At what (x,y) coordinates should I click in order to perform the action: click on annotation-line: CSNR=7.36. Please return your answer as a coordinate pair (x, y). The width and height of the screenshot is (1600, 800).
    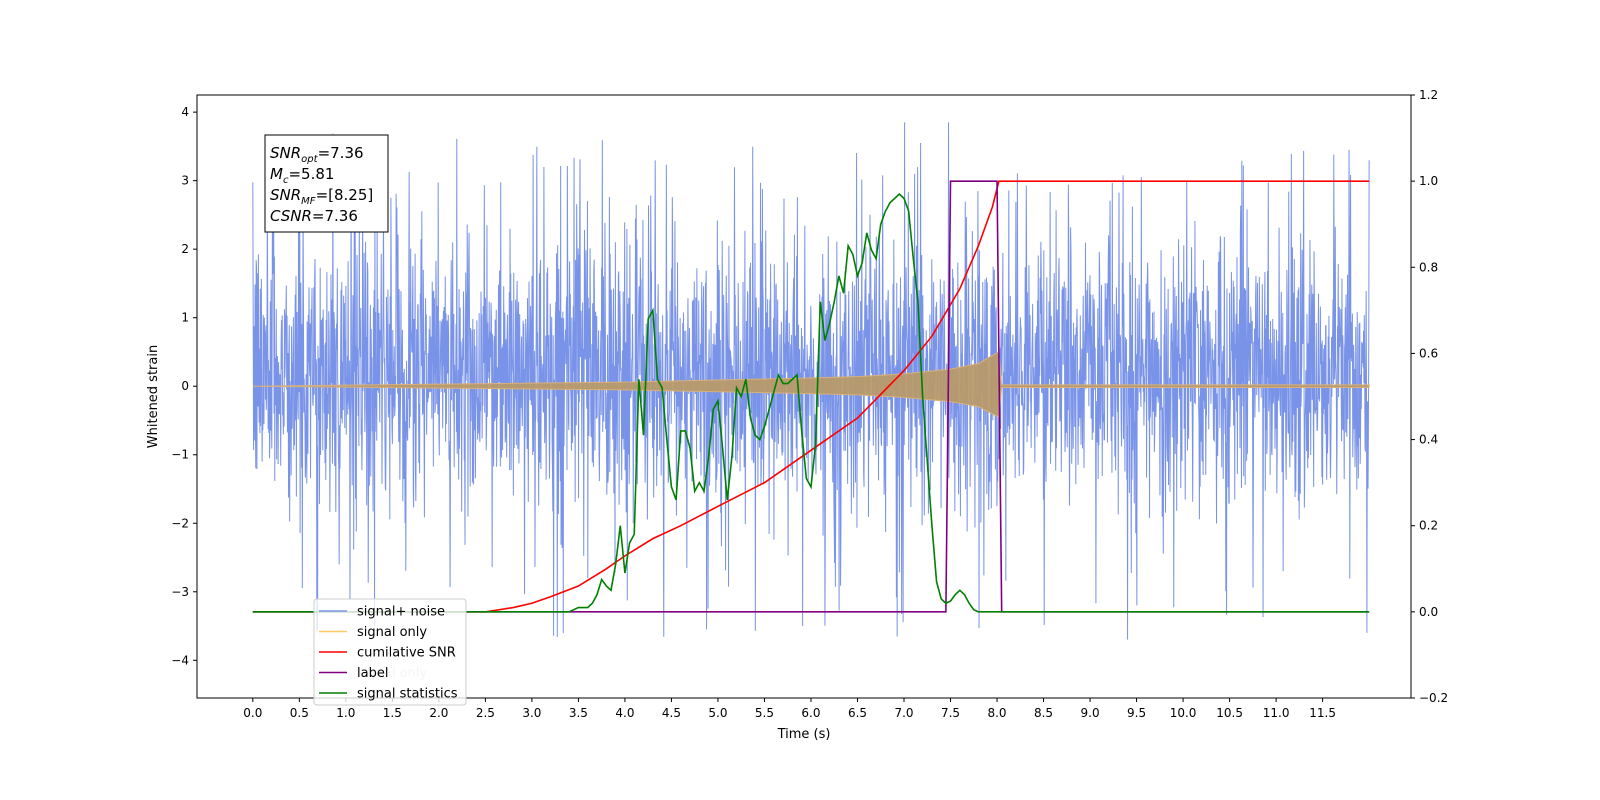
    Looking at the image, I should click on (314, 216).